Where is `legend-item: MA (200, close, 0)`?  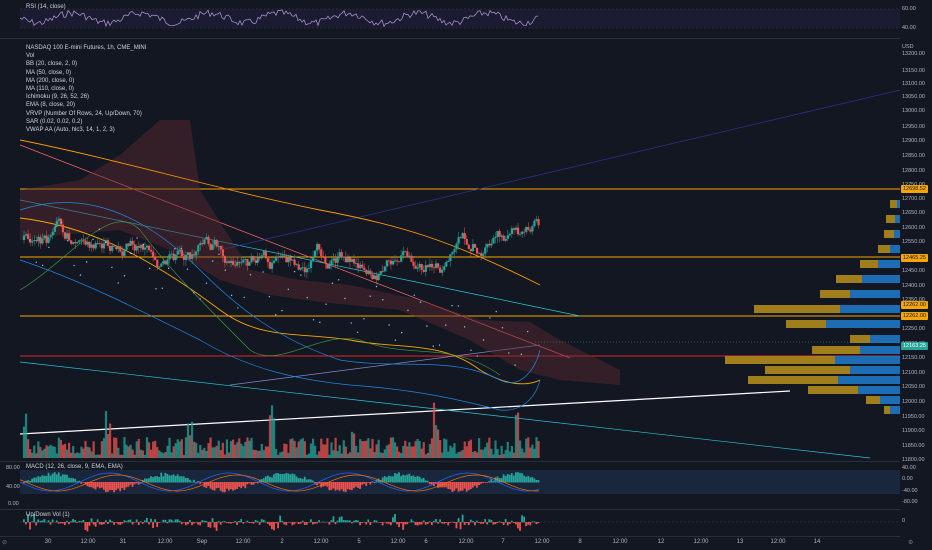 legend-item: MA (200, close, 0) is located at coordinates (50, 80).